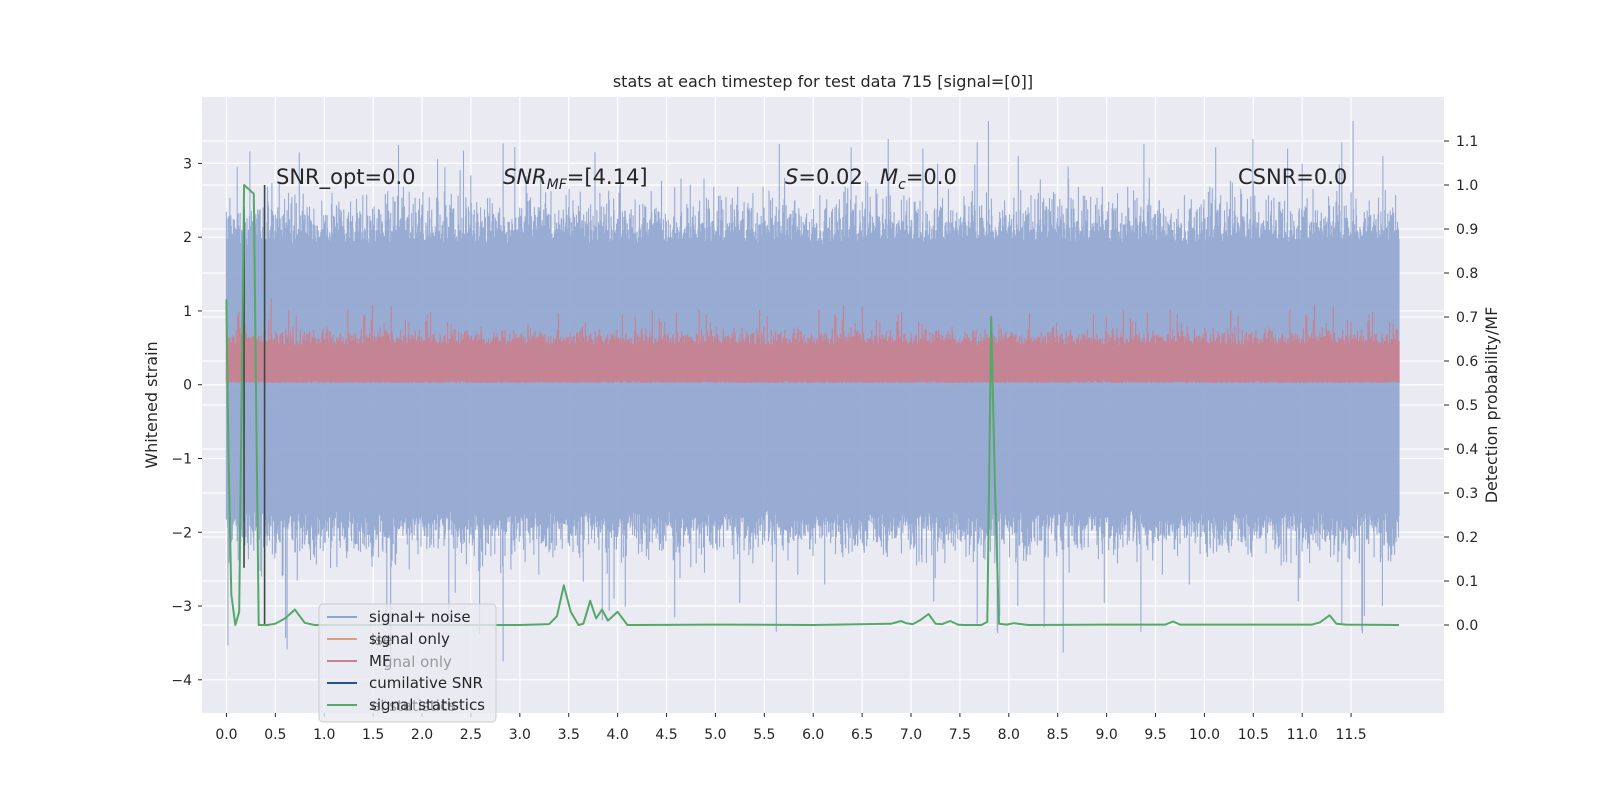  I want to click on csnr-annotation: CSNR=0.0, so click(1292, 177).